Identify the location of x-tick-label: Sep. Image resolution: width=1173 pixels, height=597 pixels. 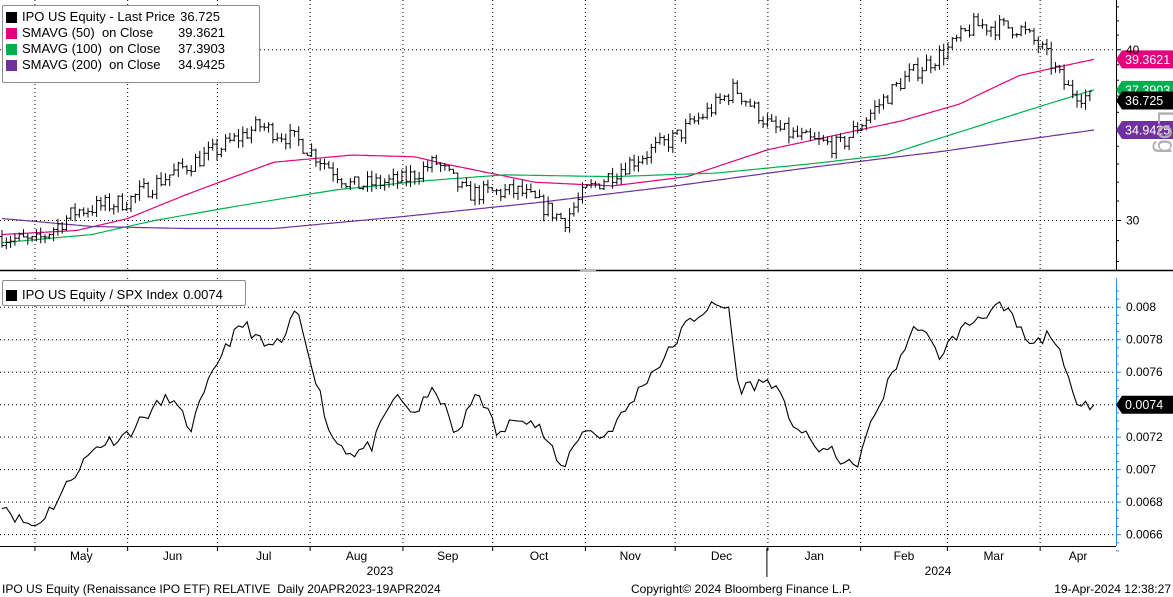
(448, 556).